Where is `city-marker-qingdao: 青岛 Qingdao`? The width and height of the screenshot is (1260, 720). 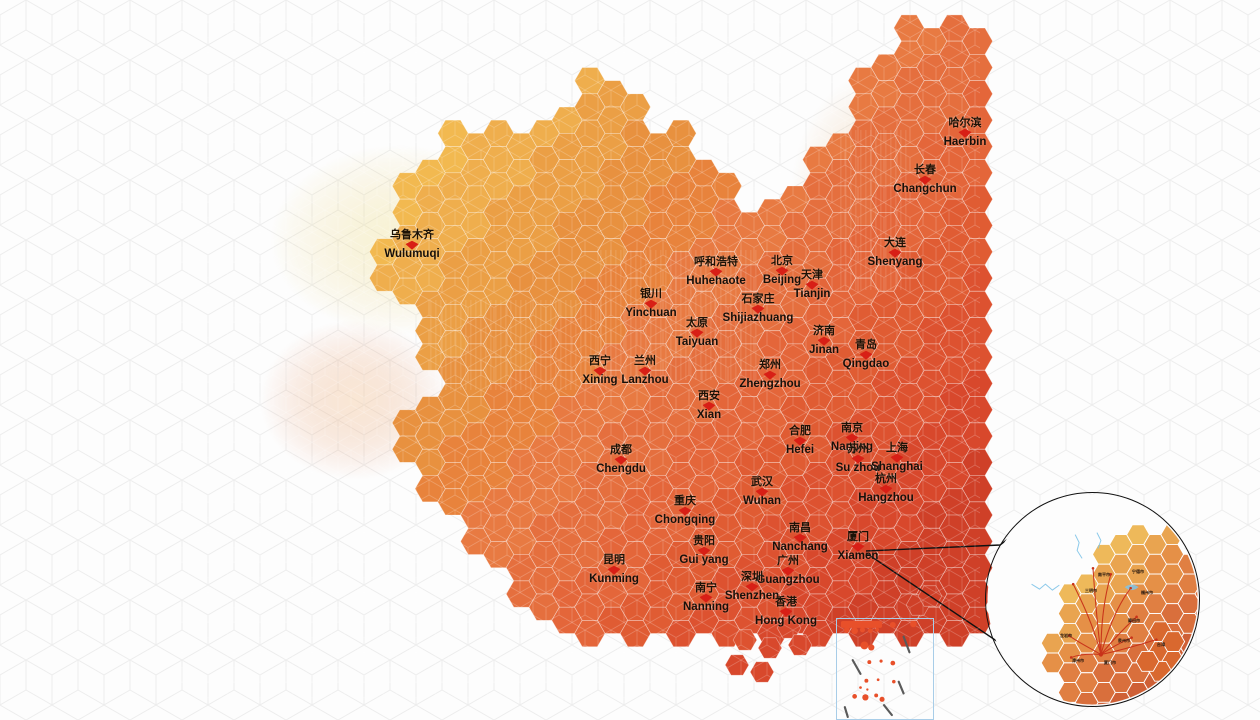
city-marker-qingdao: 青岛 Qingdao is located at coordinates (866, 355).